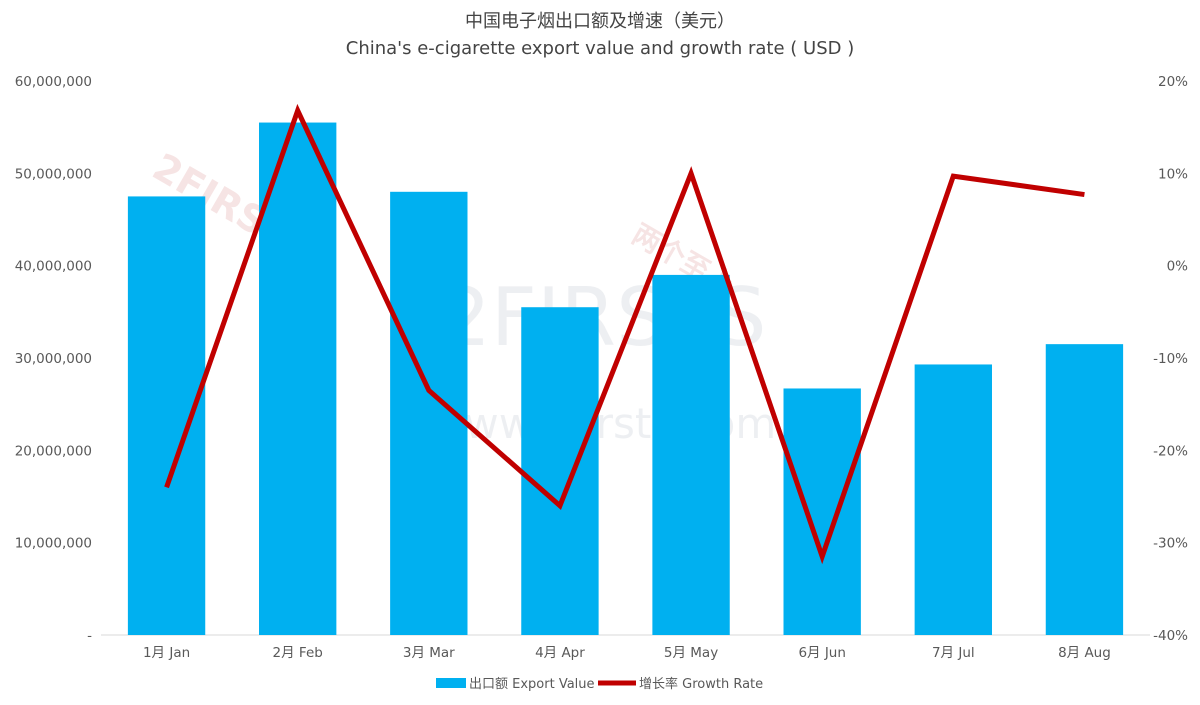 This screenshot has height=705, width=1200. I want to click on y-right-tick-label: 20%, so click(1173, 82).